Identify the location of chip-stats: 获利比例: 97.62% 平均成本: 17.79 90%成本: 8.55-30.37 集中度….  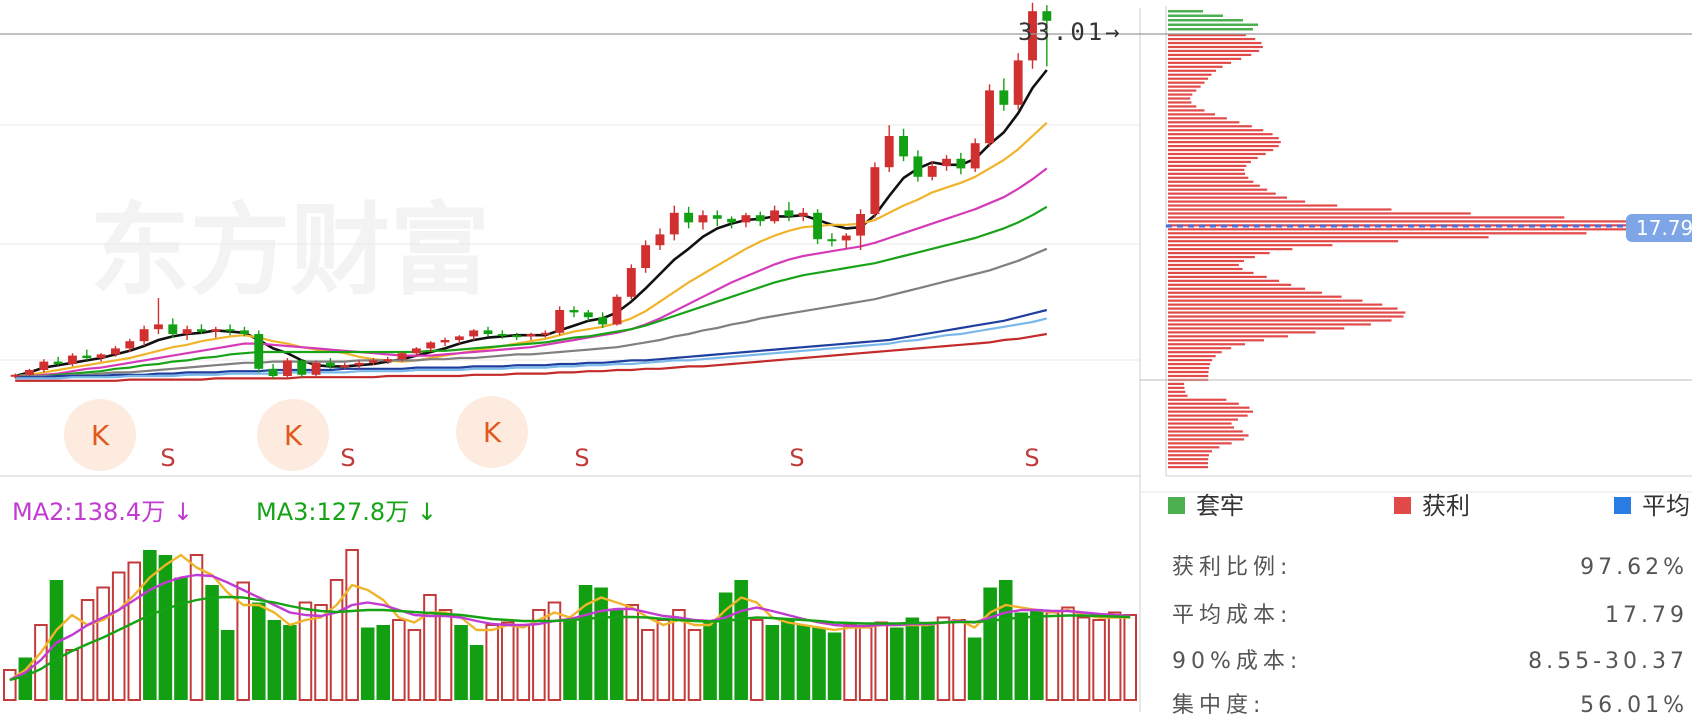
(1428, 636).